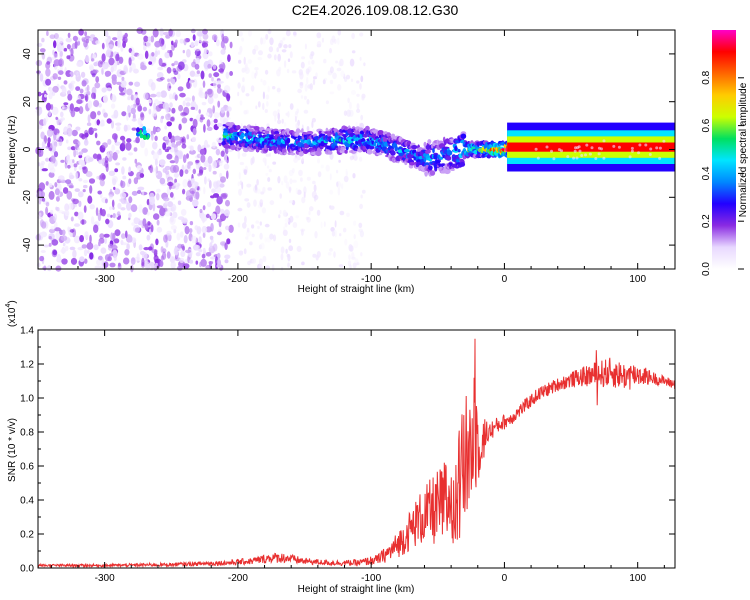 This screenshot has height=600, width=750. Describe the element at coordinates (27, 399) in the screenshot. I see `snr-y-tick-label: 1.0` at that location.